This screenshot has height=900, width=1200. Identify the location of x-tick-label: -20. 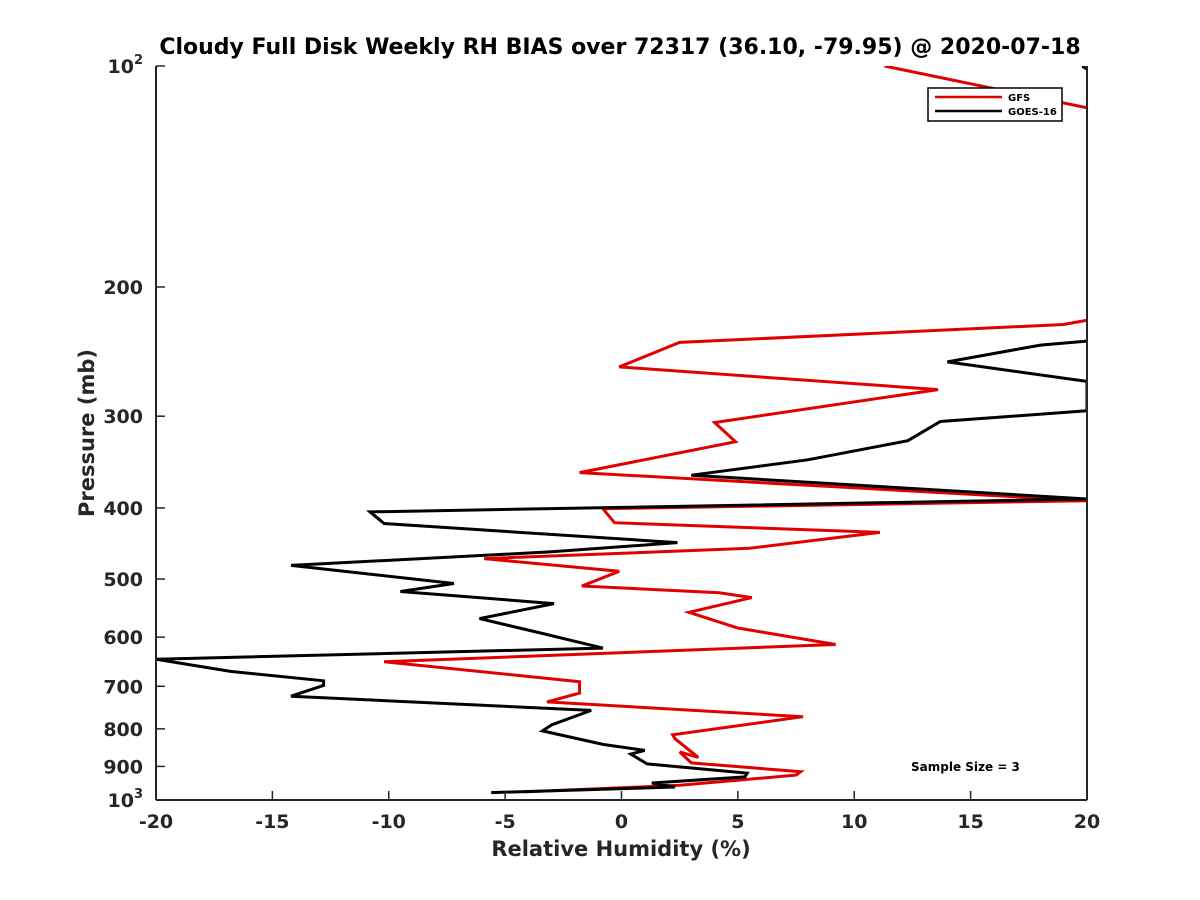
(156, 822).